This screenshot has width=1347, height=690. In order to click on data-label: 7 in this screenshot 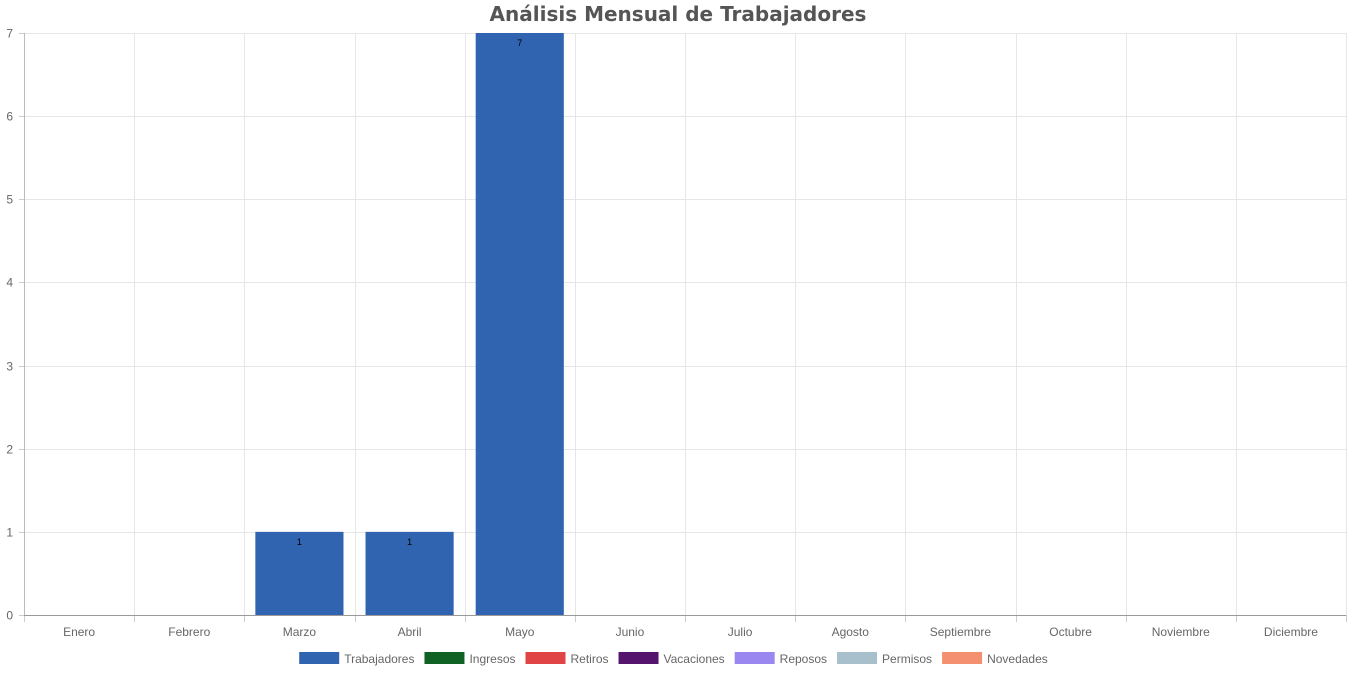, I will do `click(519, 43)`.